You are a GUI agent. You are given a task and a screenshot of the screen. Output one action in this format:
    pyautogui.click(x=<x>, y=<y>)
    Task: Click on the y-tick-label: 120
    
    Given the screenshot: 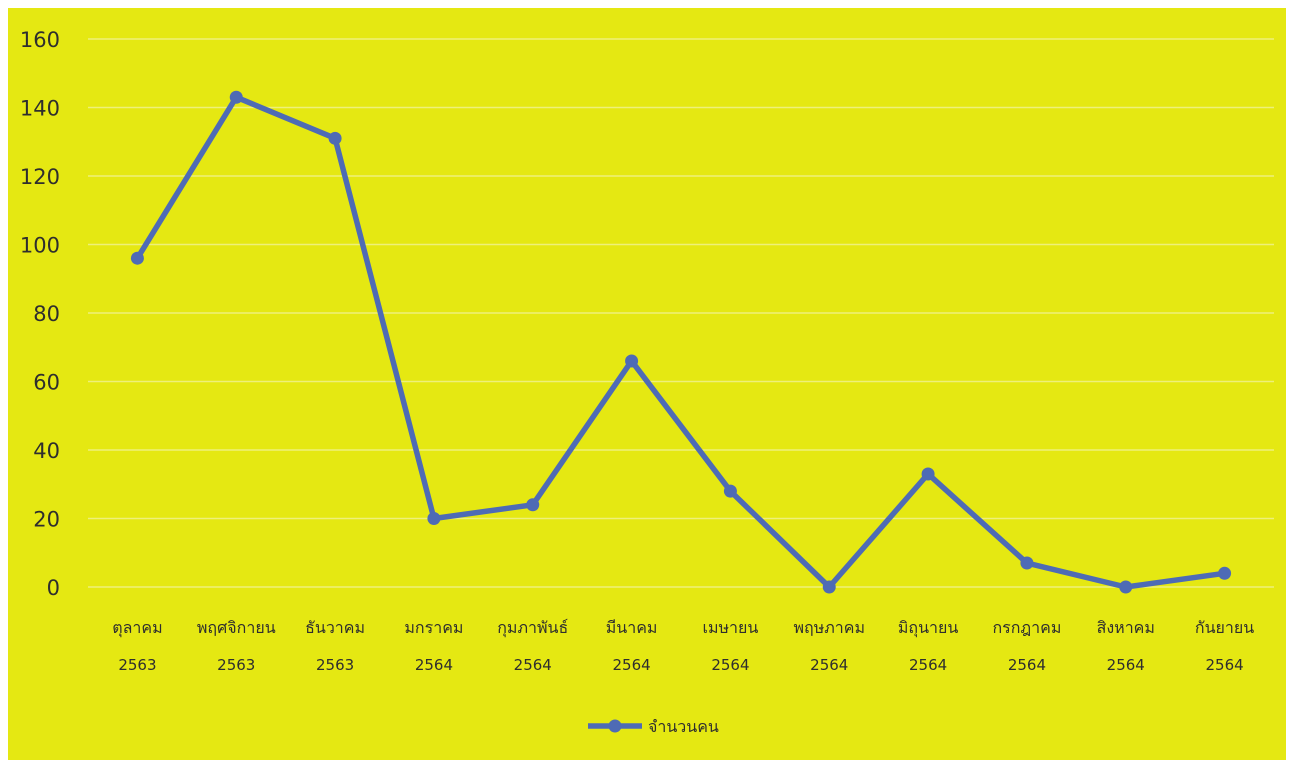 What is the action you would take?
    pyautogui.click(x=40, y=177)
    